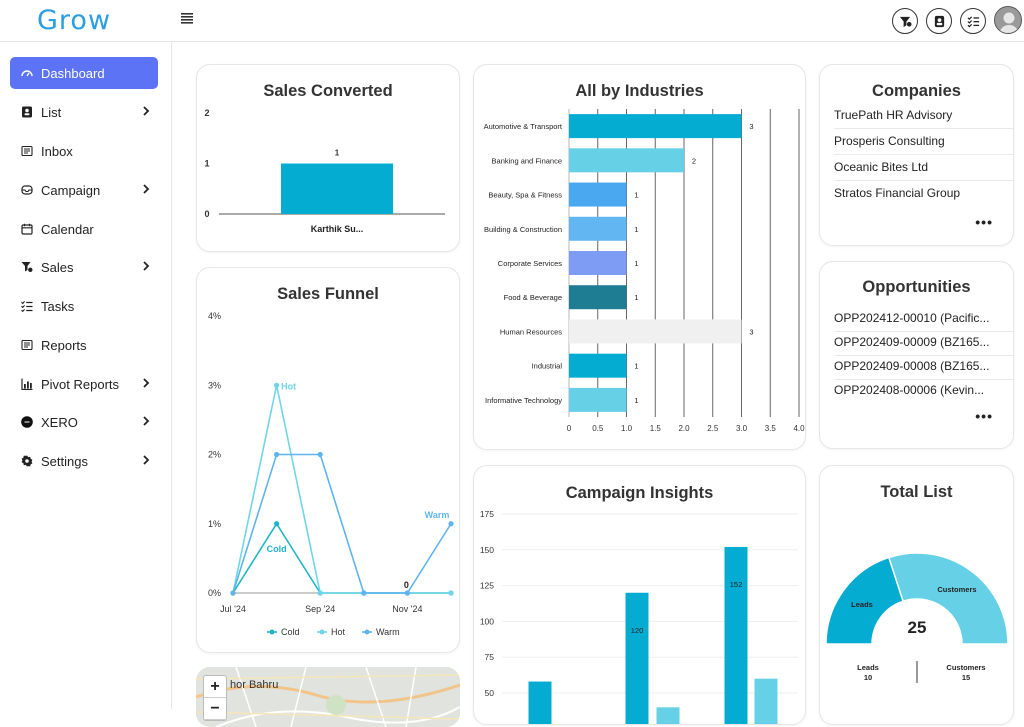  What do you see at coordinates (74, 20) in the screenshot?
I see `app-logo: Grow` at bounding box center [74, 20].